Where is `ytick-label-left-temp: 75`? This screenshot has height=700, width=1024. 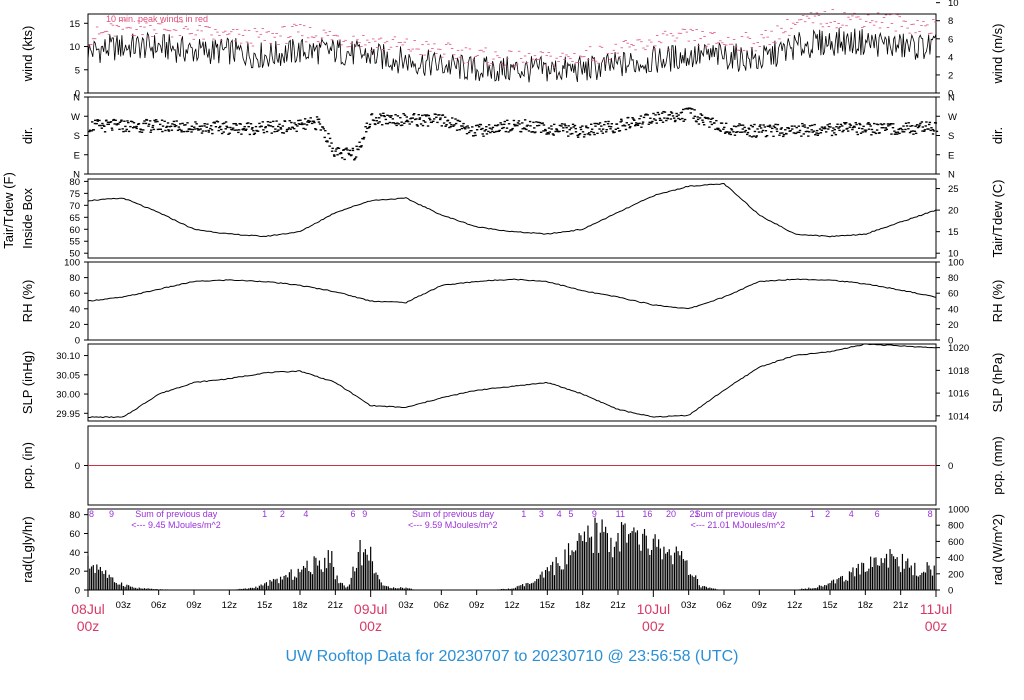
ytick-label-left-temp: 75 is located at coordinates (74, 194).